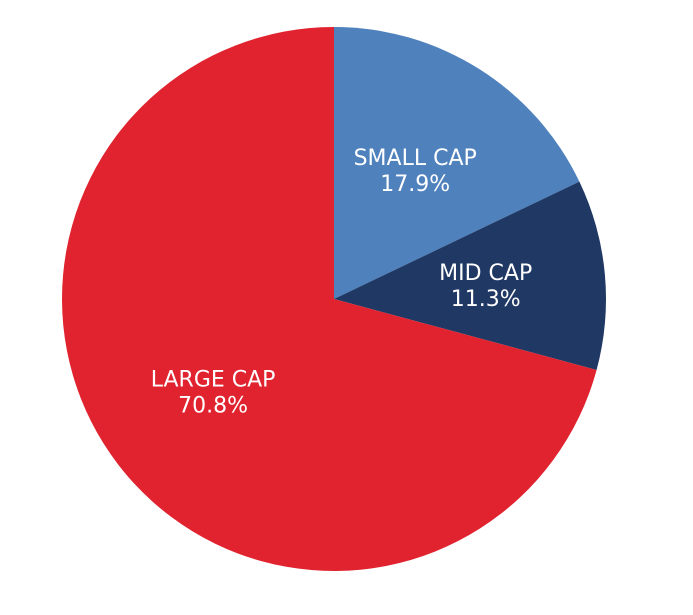  What do you see at coordinates (213, 380) in the screenshot?
I see `slice-category-label: LARGE CAP` at bounding box center [213, 380].